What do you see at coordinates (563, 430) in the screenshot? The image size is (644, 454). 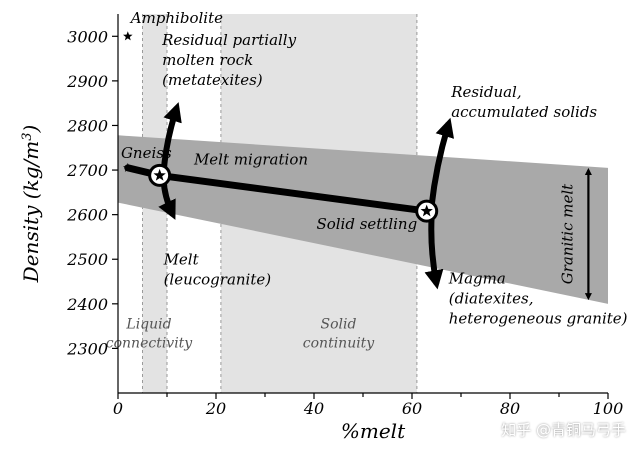 I see `watermark: 知乎 @青铜马弓手` at bounding box center [563, 430].